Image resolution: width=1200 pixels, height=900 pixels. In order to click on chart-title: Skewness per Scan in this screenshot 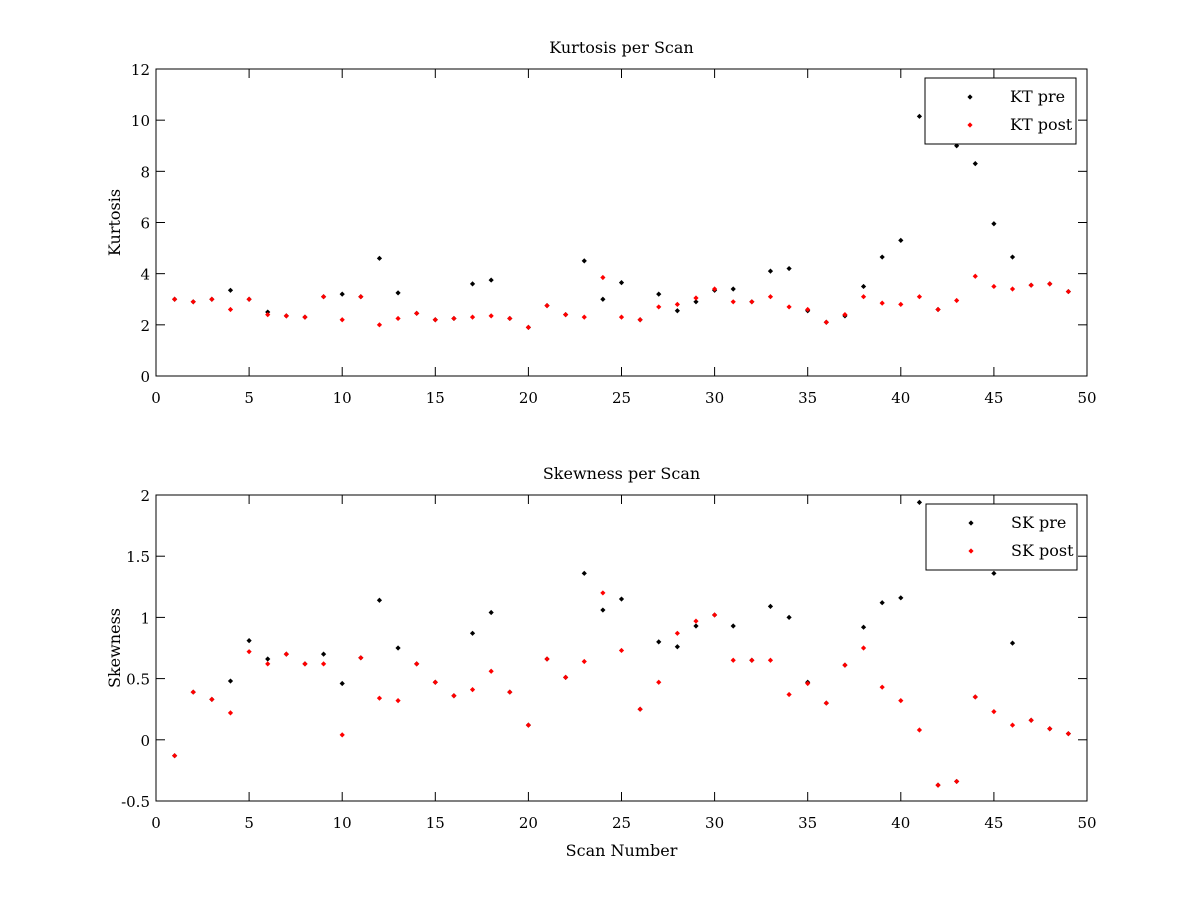, I will do `click(621, 473)`.